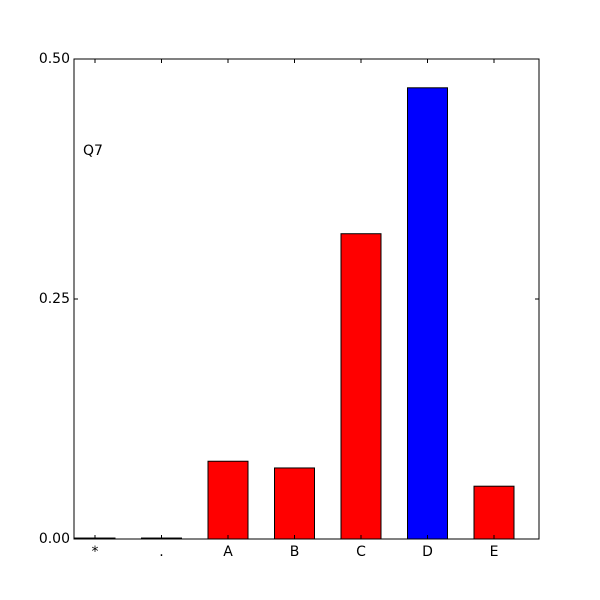 This screenshot has width=600, height=600. Describe the element at coordinates (295, 552) in the screenshot. I see `x-tick-label: B` at that location.